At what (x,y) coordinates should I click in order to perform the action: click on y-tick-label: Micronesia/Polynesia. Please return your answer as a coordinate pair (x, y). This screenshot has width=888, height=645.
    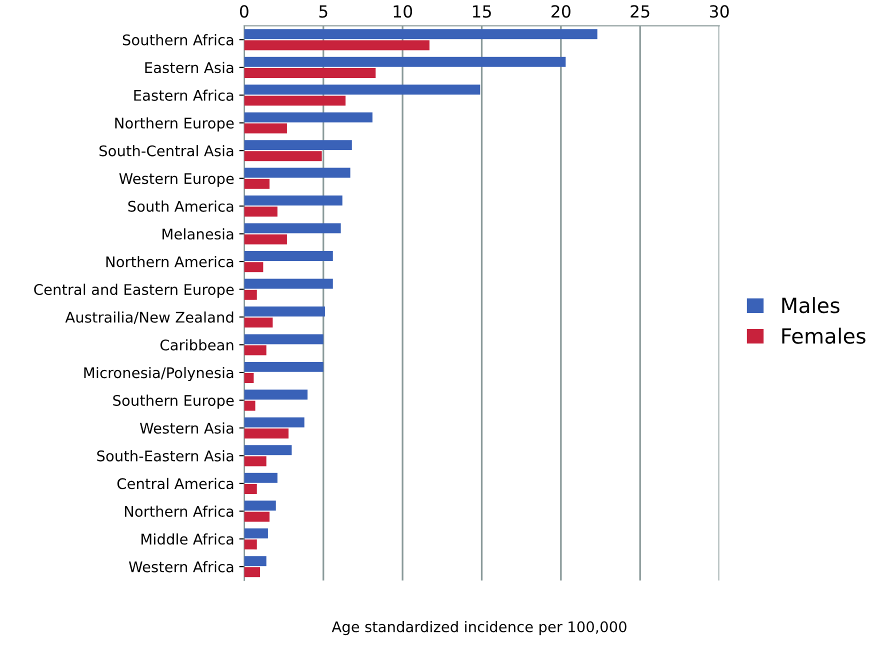
    Looking at the image, I should click on (159, 374).